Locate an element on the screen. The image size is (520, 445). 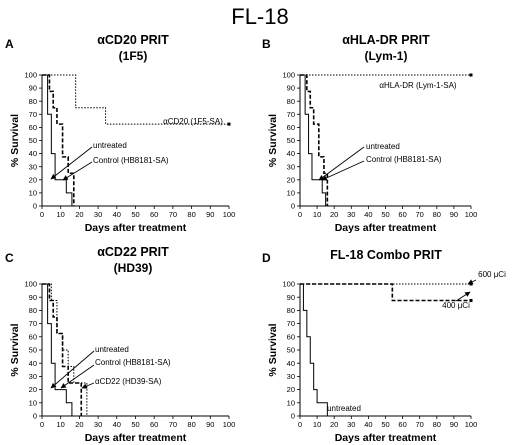
annotation-arrow is located at coordinates (77, 376).